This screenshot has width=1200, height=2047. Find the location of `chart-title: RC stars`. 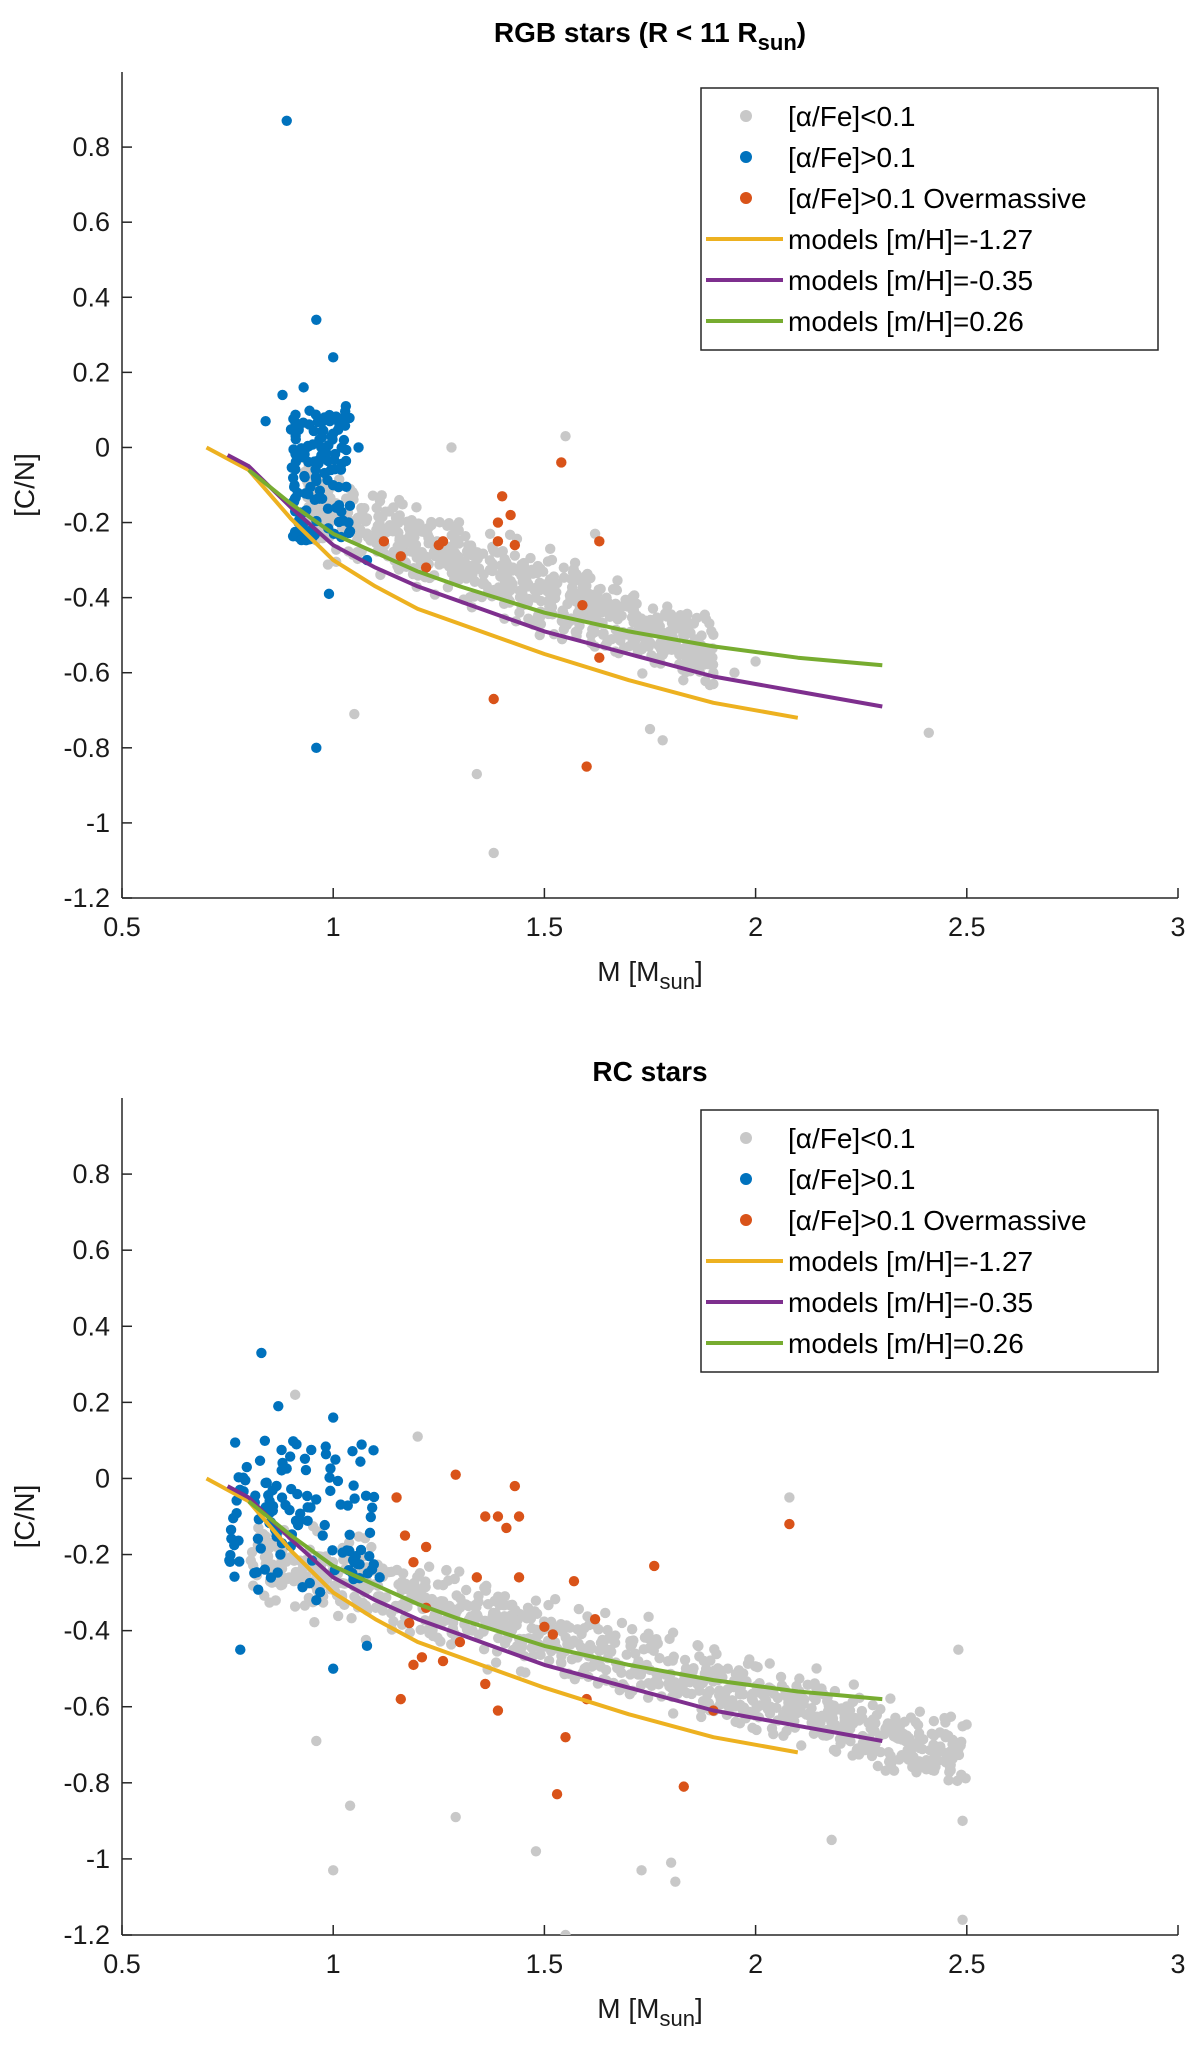

chart-title: RC stars is located at coordinates (649, 1071).